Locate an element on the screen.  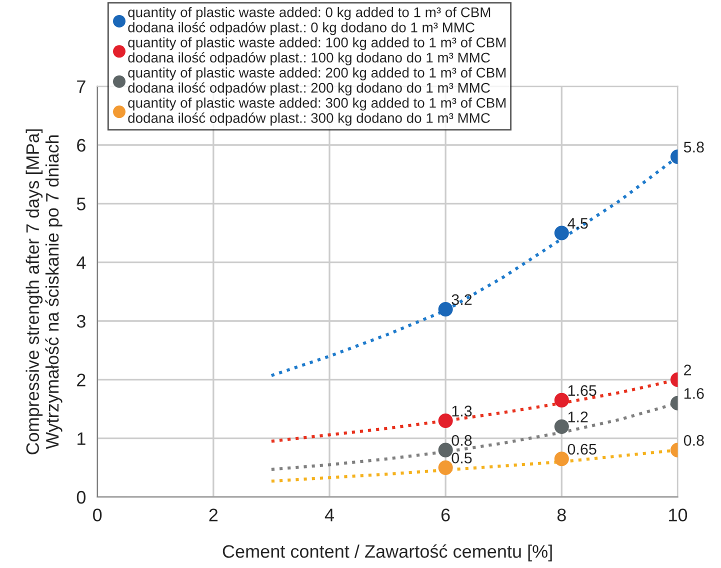
x-tick-label: 6 is located at coordinates (445, 515).